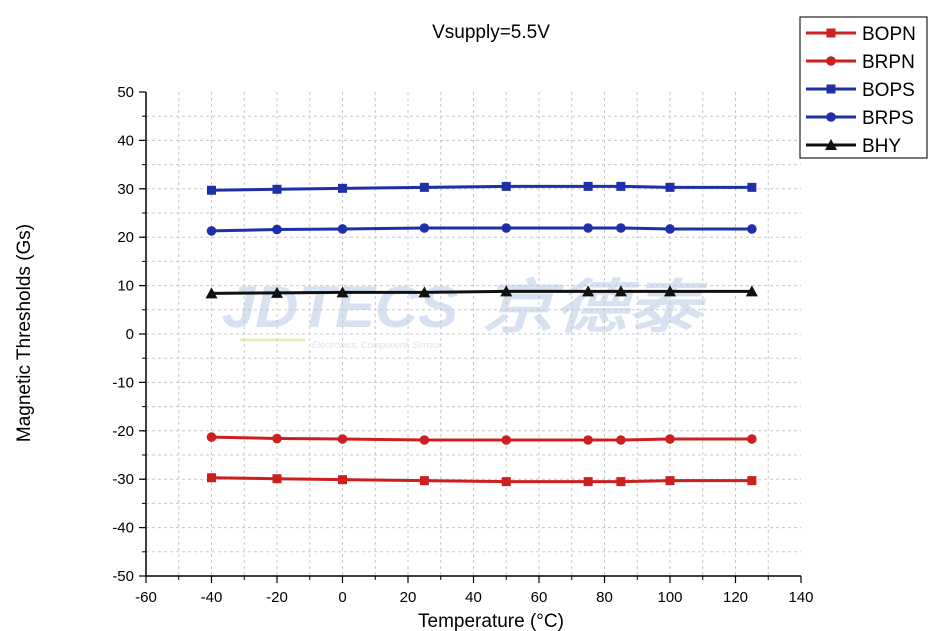 This screenshot has width=932, height=631. I want to click on y-tick-label: 50, so click(125, 92).